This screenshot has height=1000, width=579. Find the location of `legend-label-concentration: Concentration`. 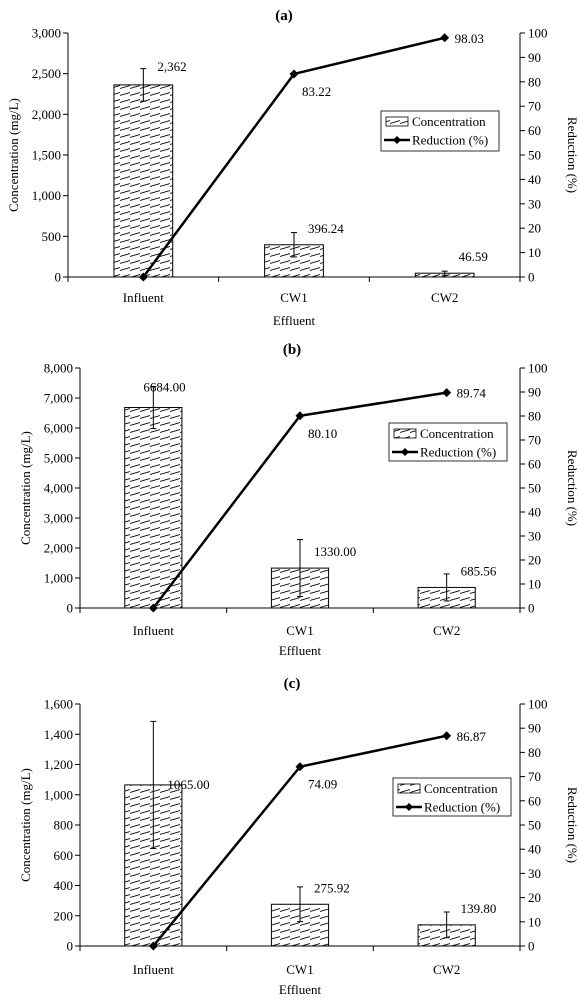

legend-label-concentration: Concentration is located at coordinates (449, 121).